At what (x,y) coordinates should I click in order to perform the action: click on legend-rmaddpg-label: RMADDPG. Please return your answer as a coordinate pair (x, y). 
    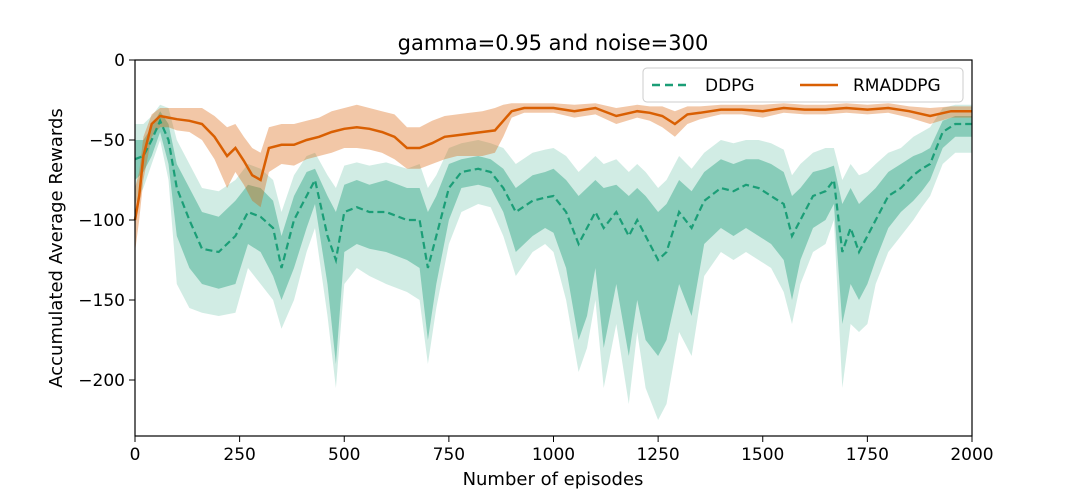
    Looking at the image, I should click on (897, 86).